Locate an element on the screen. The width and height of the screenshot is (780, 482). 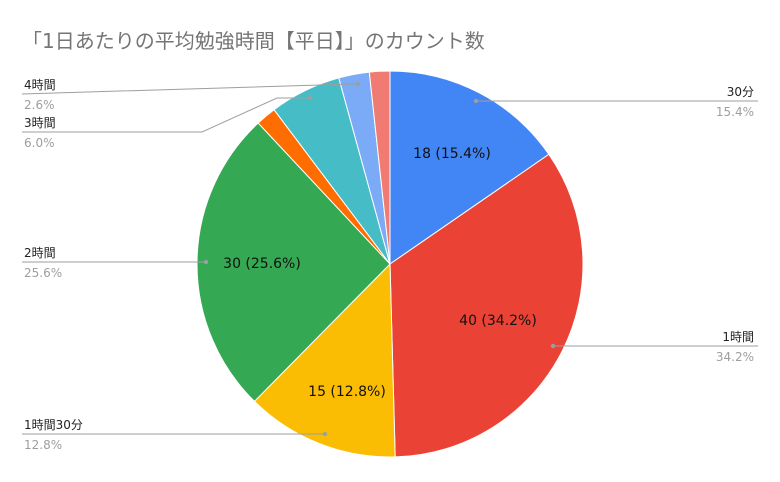
slice-percent-label: 12.8% is located at coordinates (43, 445).